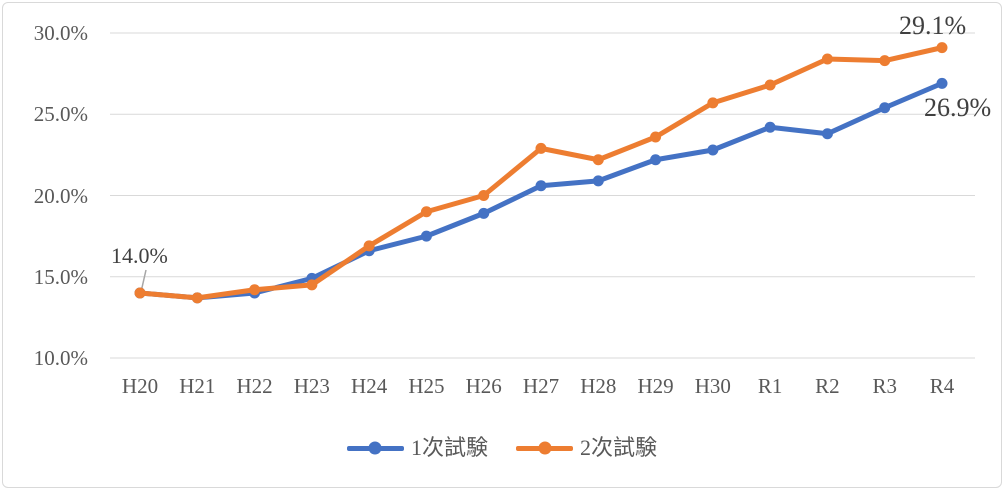 The height and width of the screenshot is (490, 1004). Describe the element at coordinates (60, 195) in the screenshot. I see `y-axis-tick-label: 20.0%` at that location.